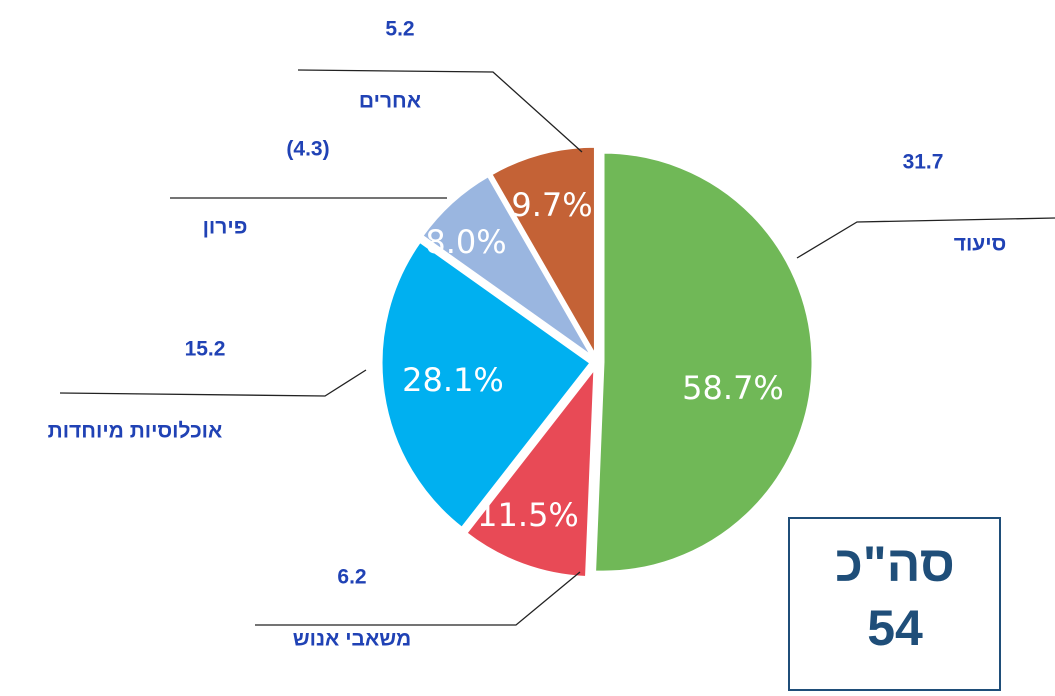 This screenshot has width=1055, height=696. What do you see at coordinates (465, 242) in the screenshot?
I see `percent-label: 8.0%` at bounding box center [465, 242].